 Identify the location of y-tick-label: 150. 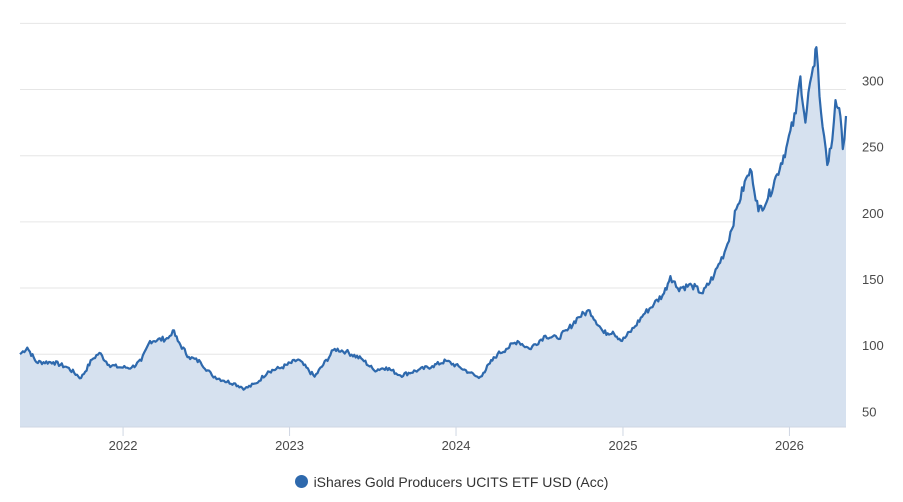
(873, 279).